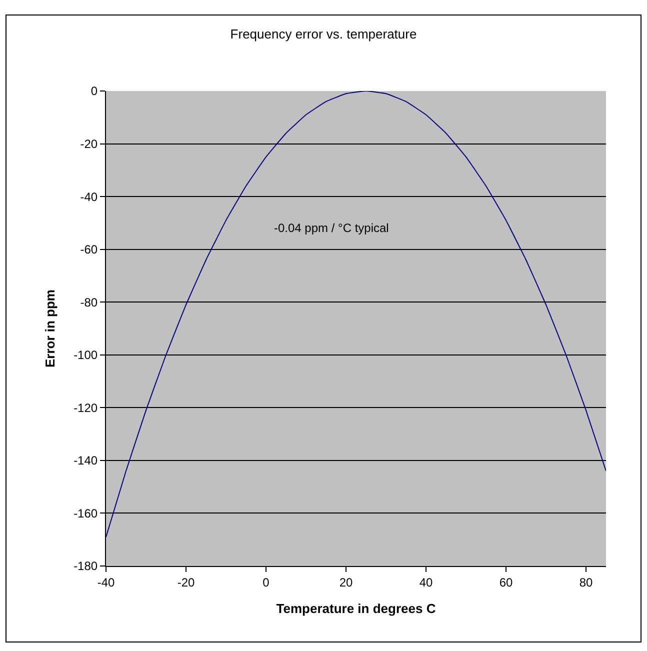  What do you see at coordinates (356, 608) in the screenshot?
I see `x-axis-title: Temperature in degrees C` at bounding box center [356, 608].